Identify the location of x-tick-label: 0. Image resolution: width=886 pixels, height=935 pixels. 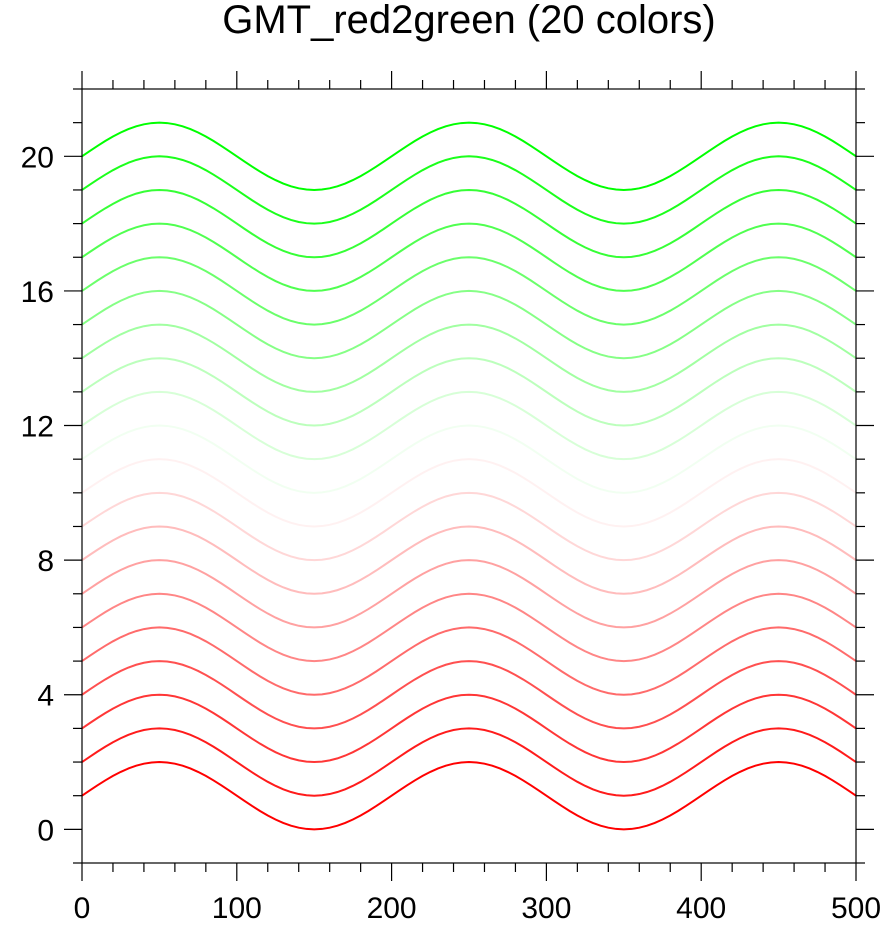
(82, 908).